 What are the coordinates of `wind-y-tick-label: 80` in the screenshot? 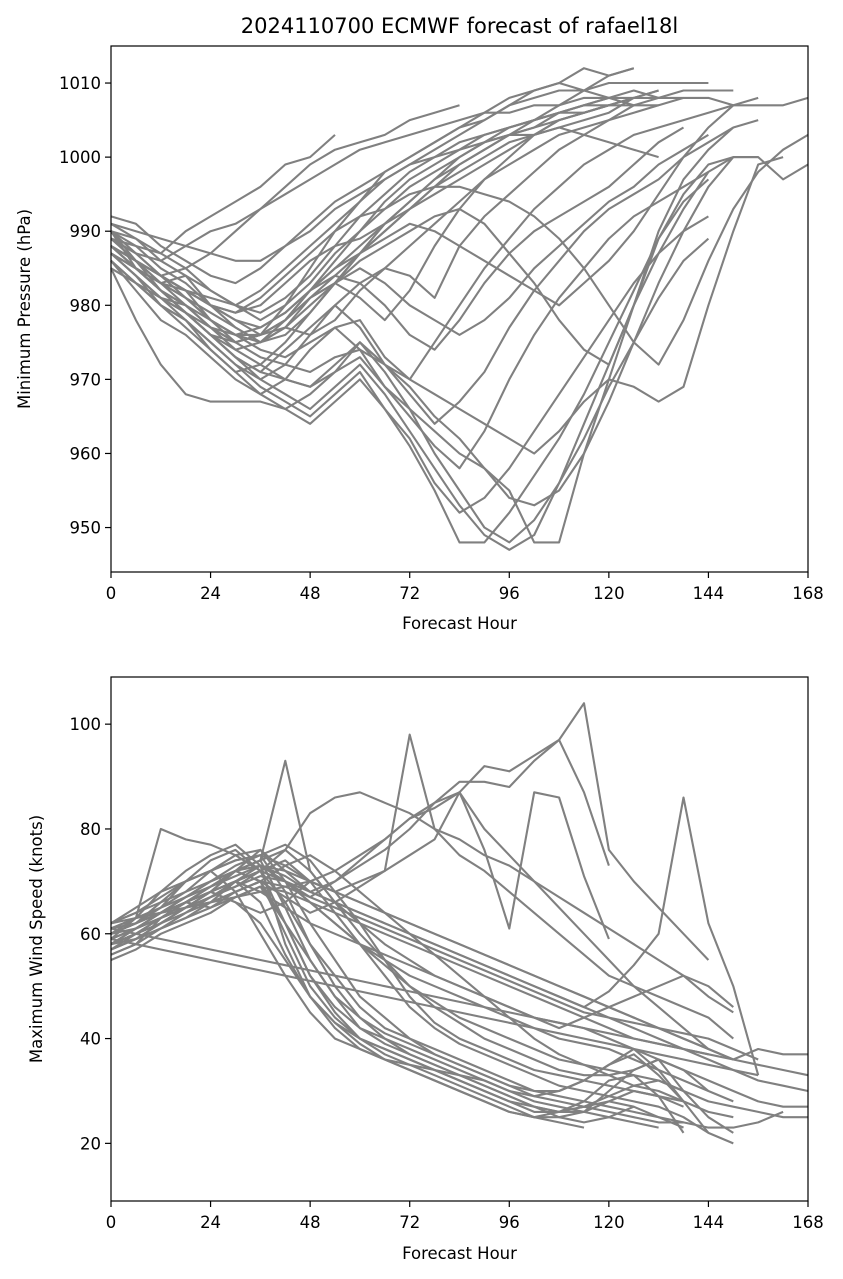 It's located at (90, 829).